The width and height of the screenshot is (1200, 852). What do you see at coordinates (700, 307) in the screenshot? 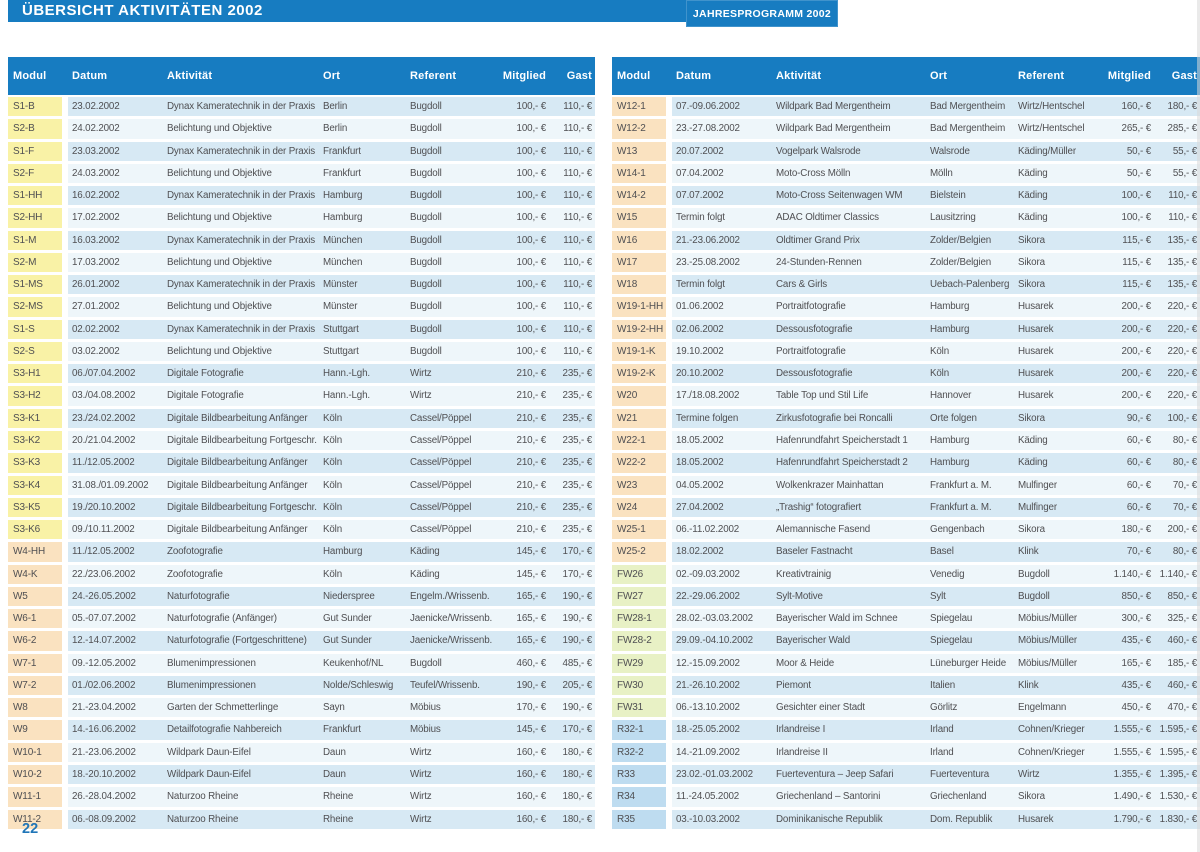
I see `cell-datum: 01.06.2002` at bounding box center [700, 307].